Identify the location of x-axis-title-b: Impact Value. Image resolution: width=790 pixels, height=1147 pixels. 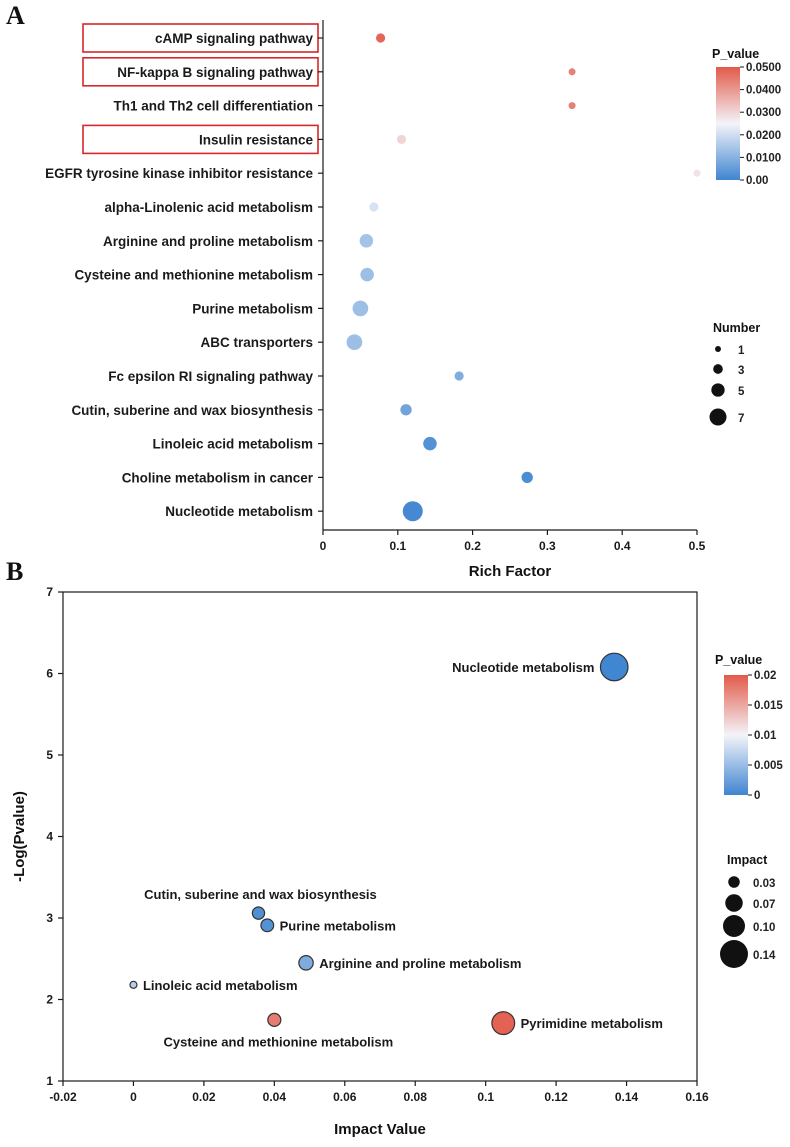
(380, 1129).